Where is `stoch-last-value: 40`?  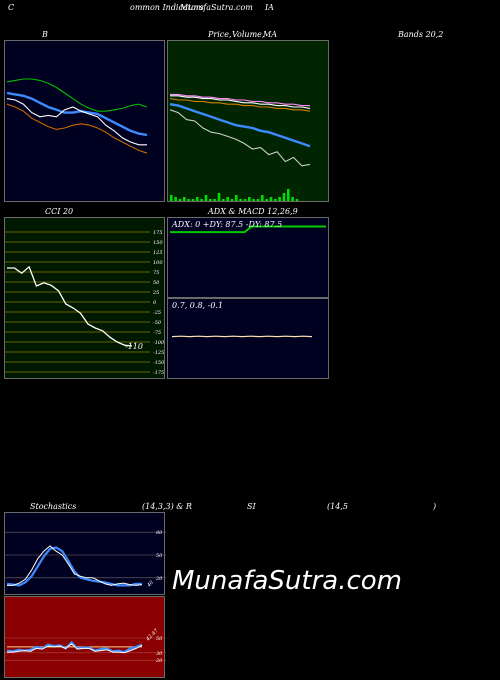
stoch-last-value: 40 is located at coordinates (150, 584).